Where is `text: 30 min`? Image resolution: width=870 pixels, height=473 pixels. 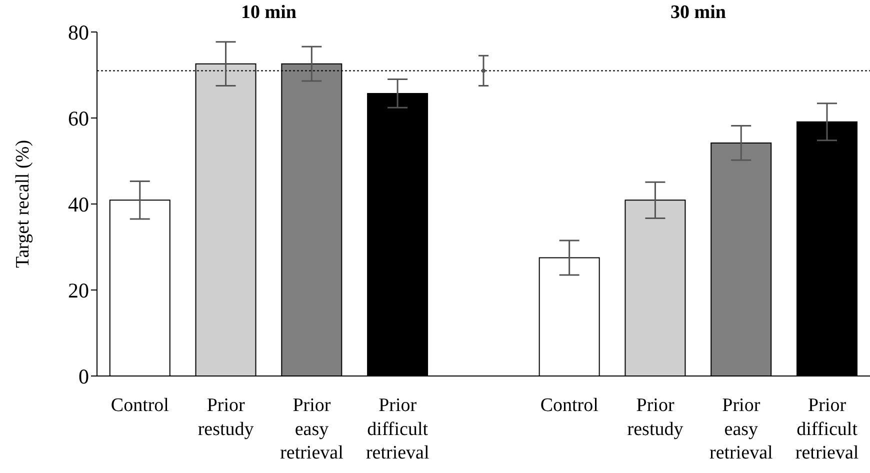
text: 30 min is located at coordinates (698, 13).